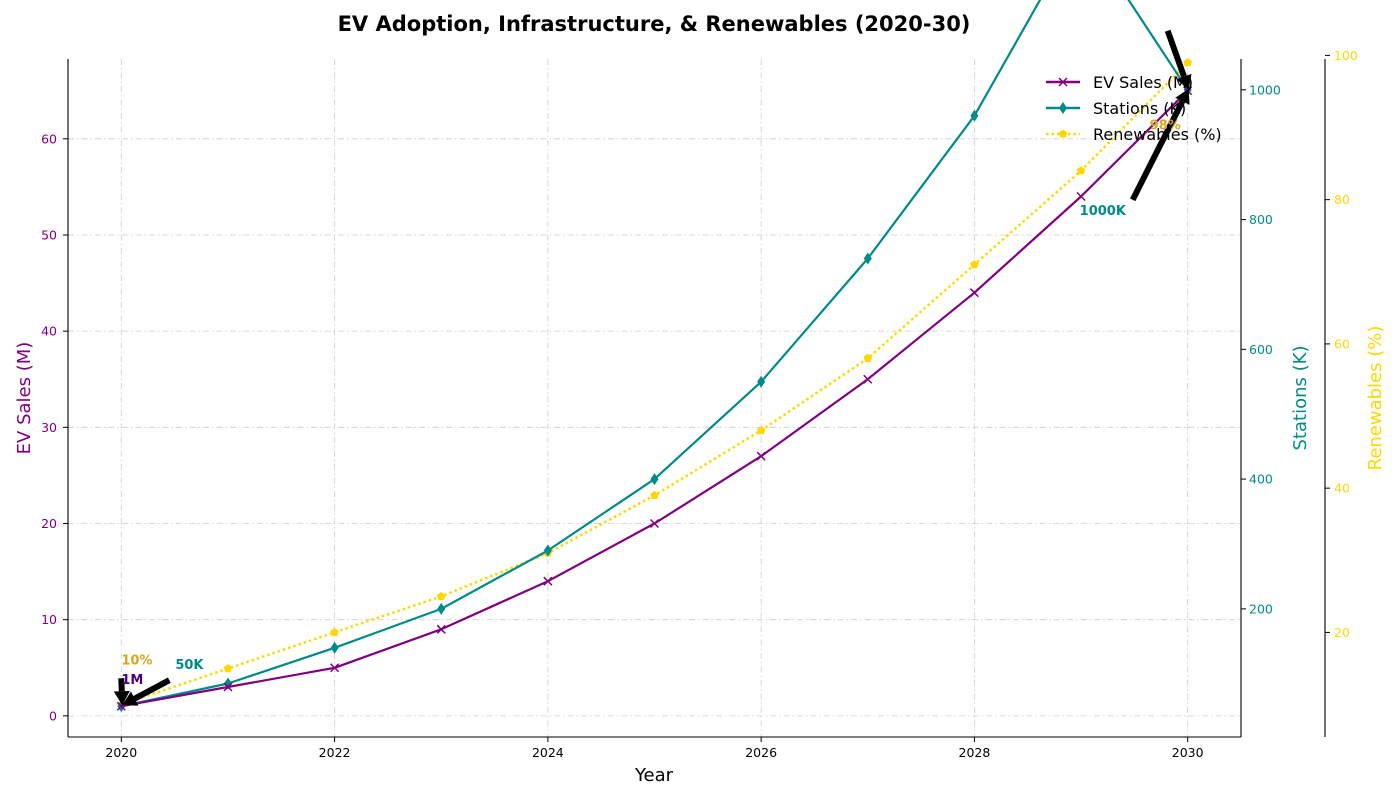 The width and height of the screenshot is (1400, 800). I want to click on right2-tick-label: 40, so click(1342, 488).